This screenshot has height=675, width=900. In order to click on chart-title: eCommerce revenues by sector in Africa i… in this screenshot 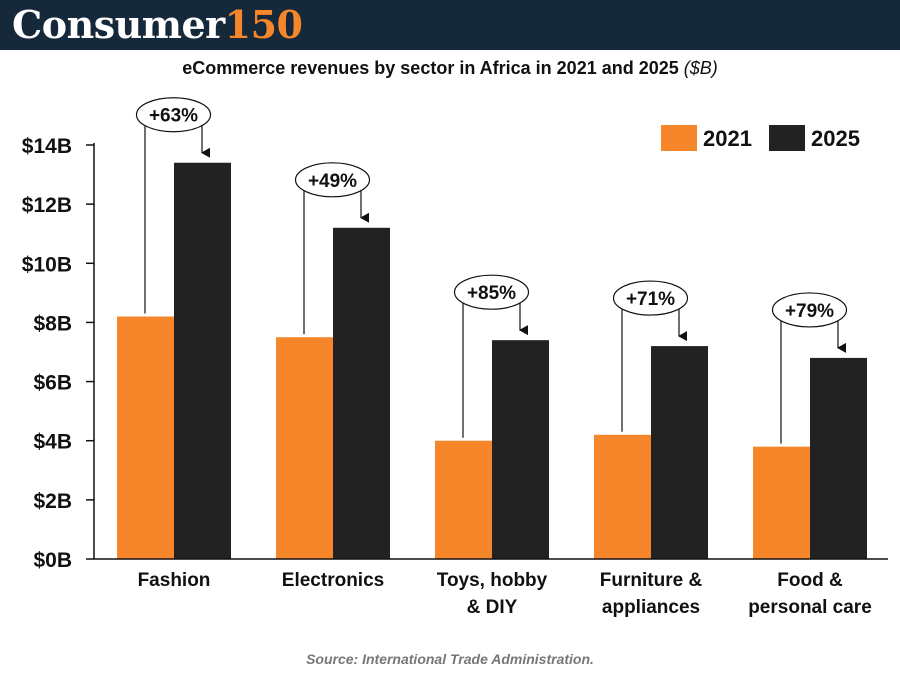, I will do `click(450, 68)`.